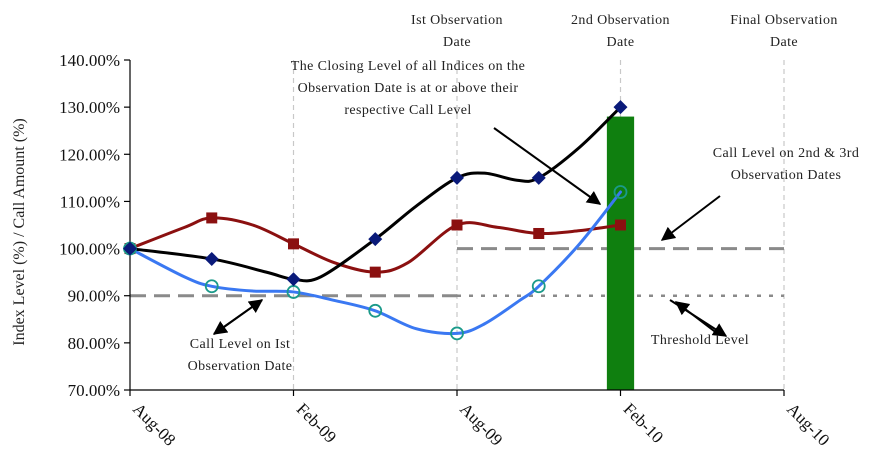 The image size is (872, 466). Describe the element at coordinates (19, 232) in the screenshot. I see `y-axis-label: Index Level (%) / Call Amount (%)` at that location.